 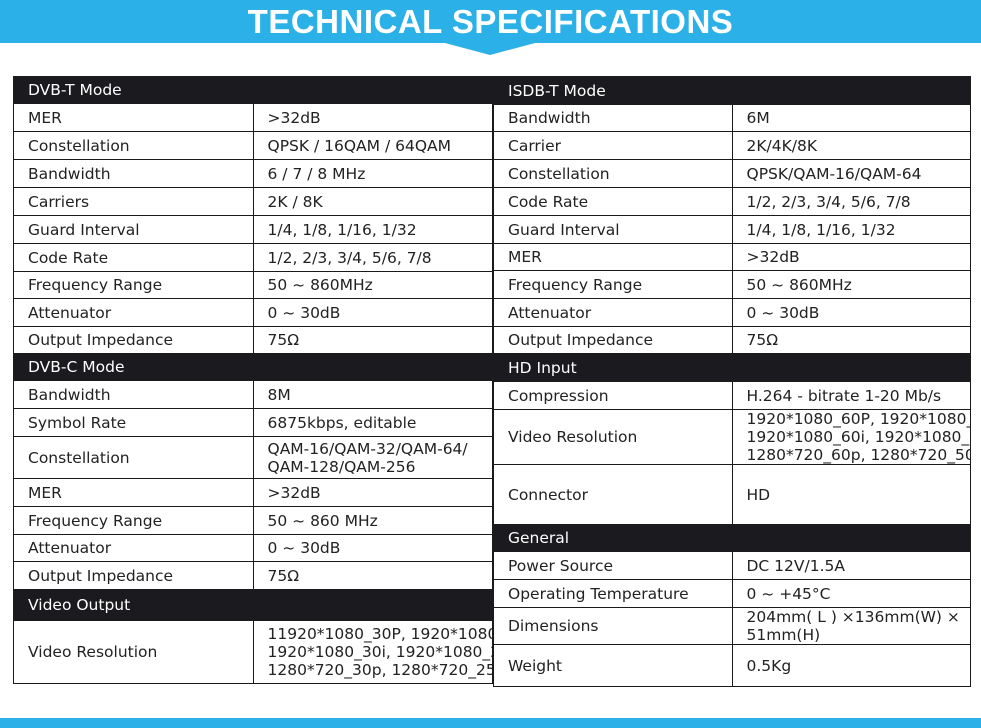 What do you see at coordinates (851, 665) in the screenshot?
I see `spec-value: 0.5Kg` at bounding box center [851, 665].